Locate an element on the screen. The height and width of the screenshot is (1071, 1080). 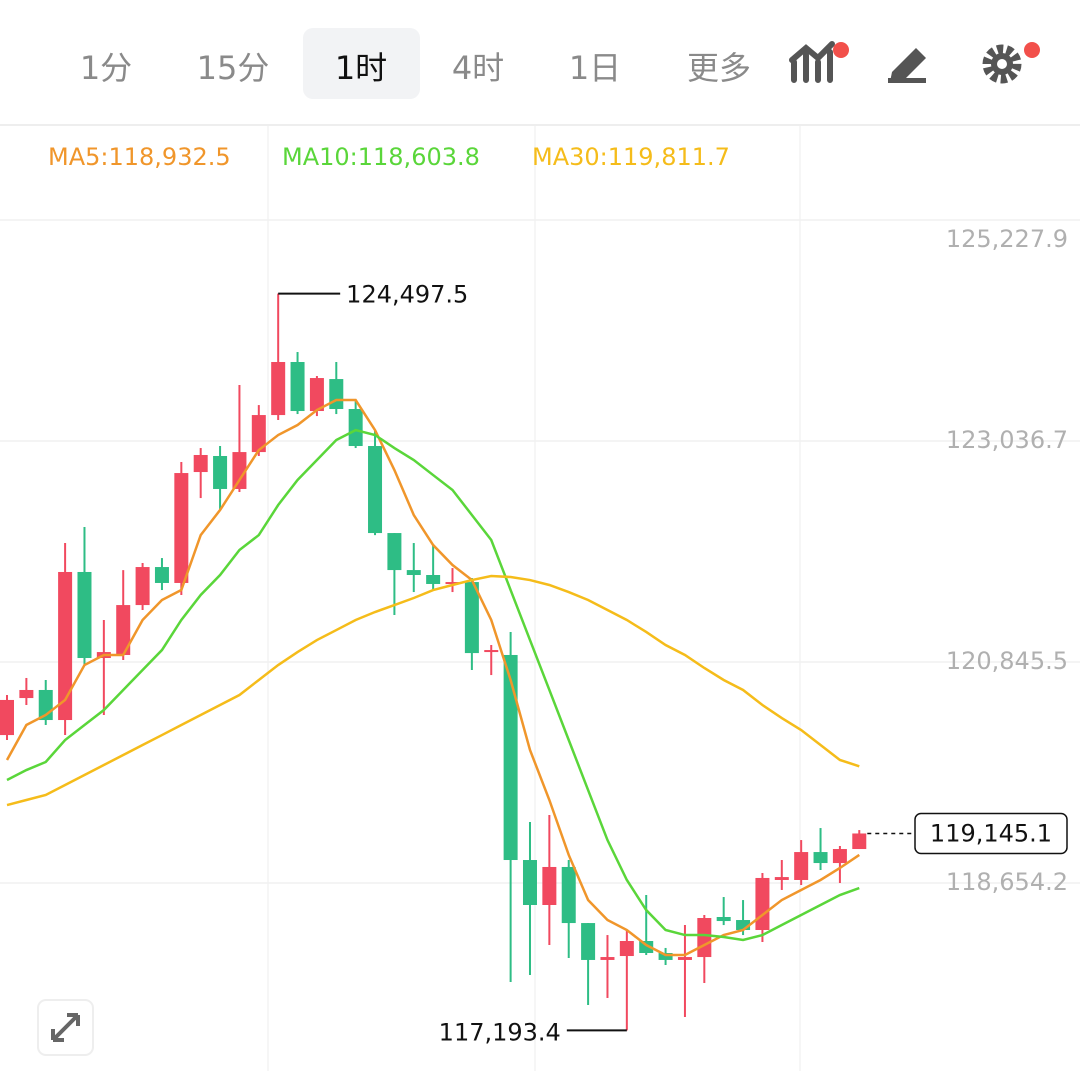
last-price-box is located at coordinates (991, 833).